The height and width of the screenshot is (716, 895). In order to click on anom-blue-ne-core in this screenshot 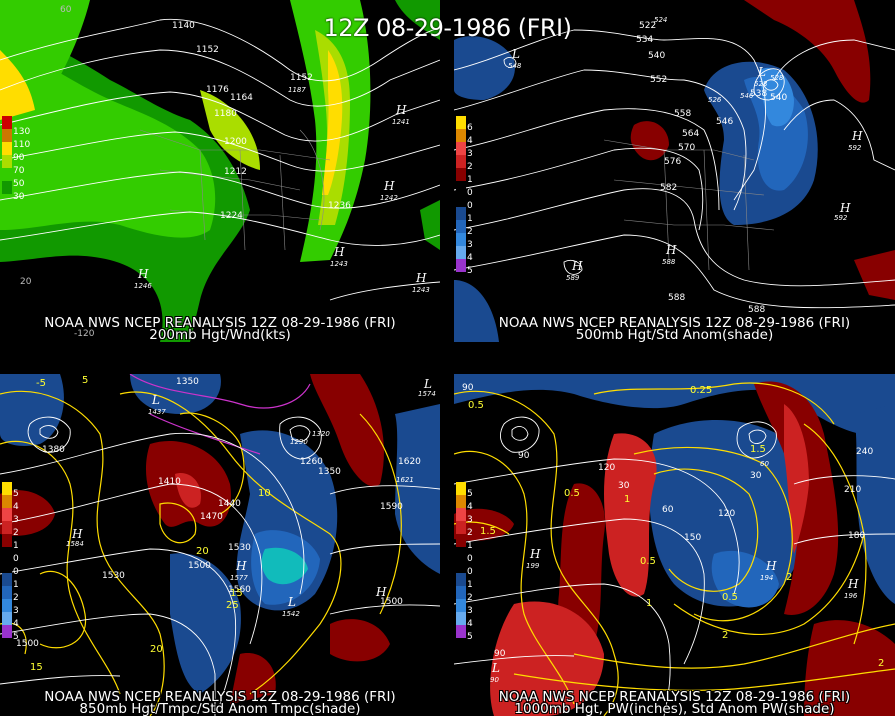, I will do `click(776, 97)`.